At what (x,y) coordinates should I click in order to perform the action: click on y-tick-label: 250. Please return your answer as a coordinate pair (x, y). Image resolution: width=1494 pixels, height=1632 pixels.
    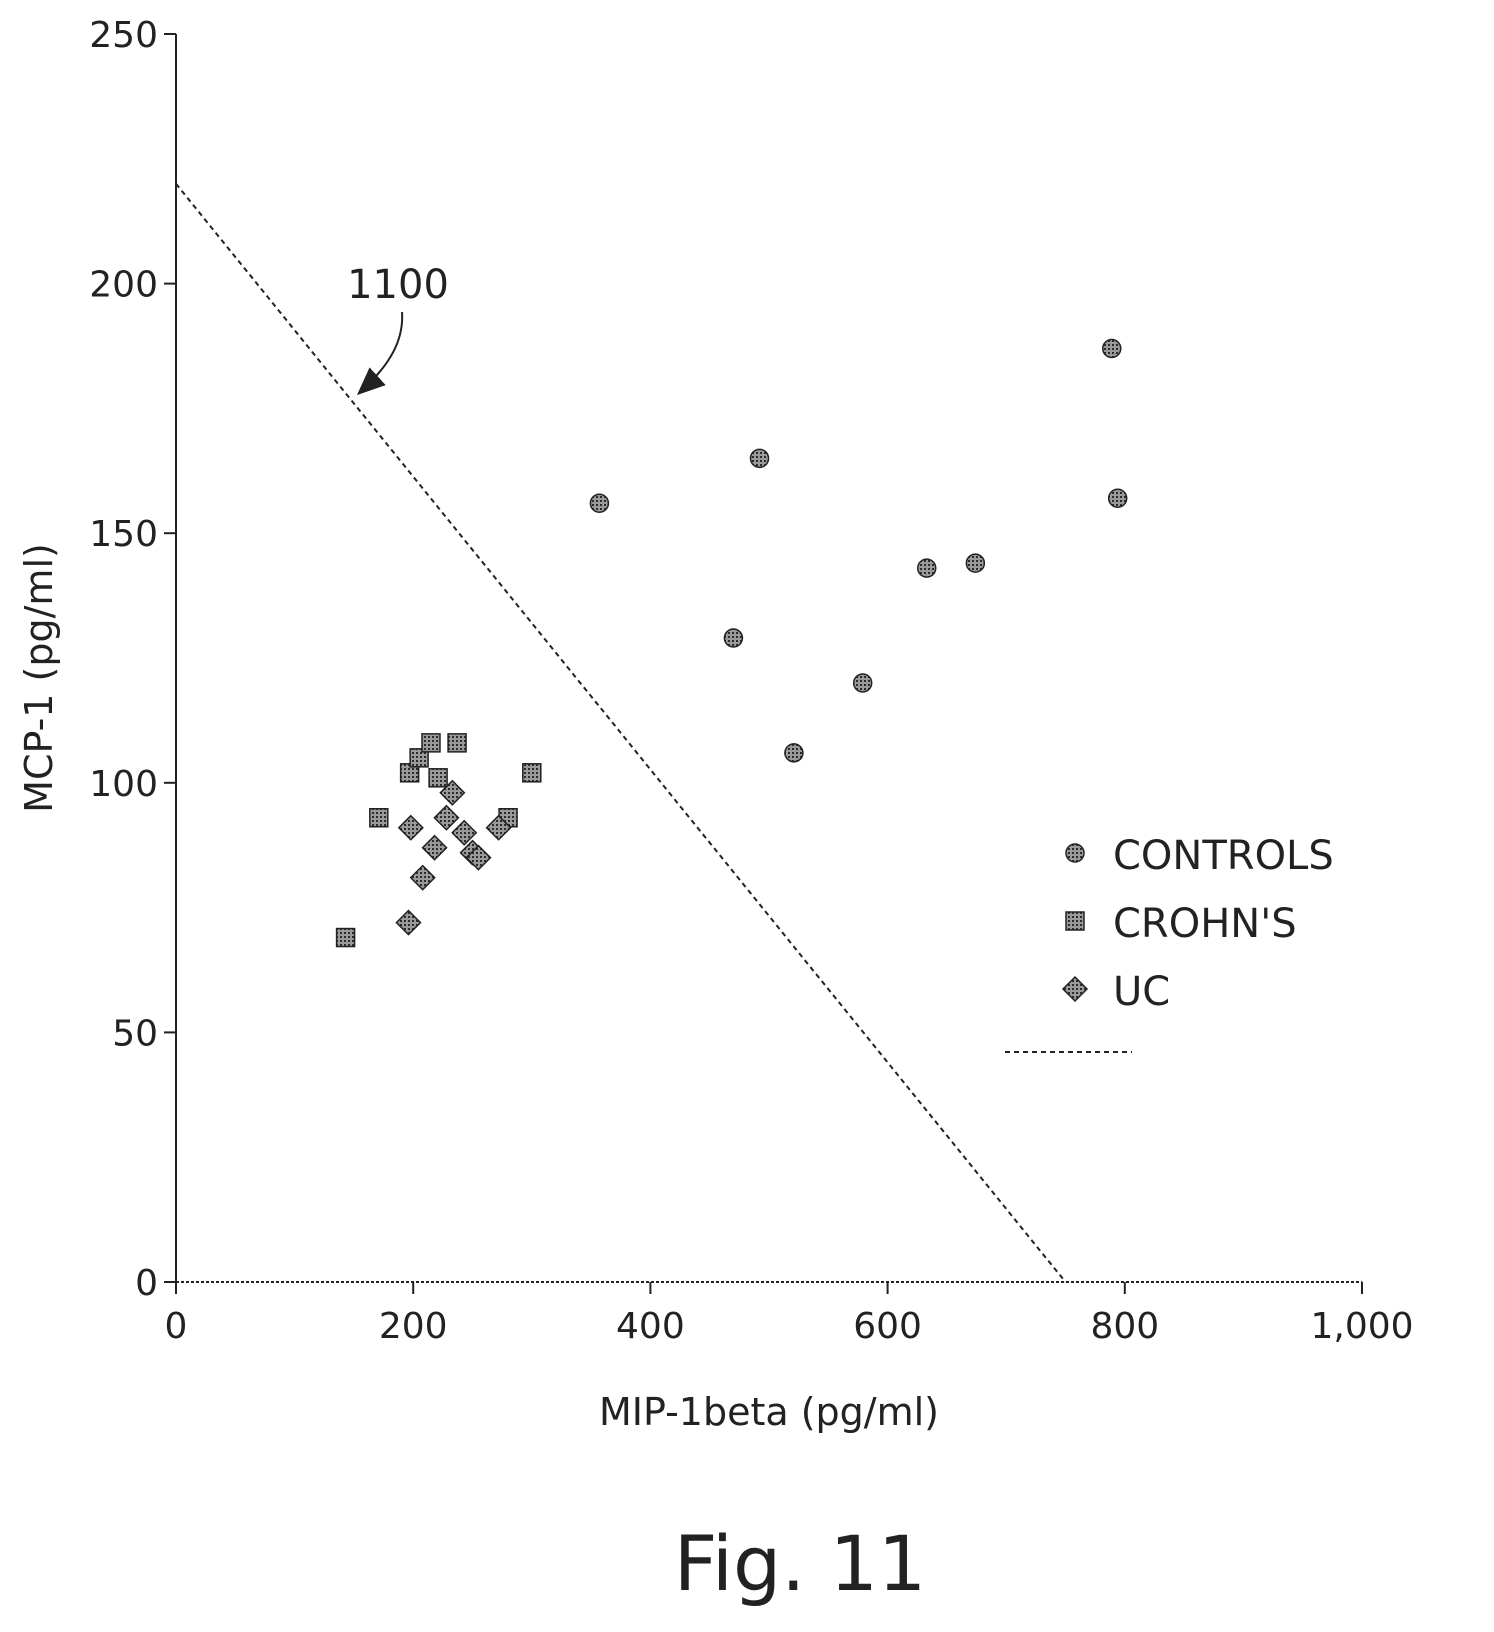
    Looking at the image, I should click on (123, 35).